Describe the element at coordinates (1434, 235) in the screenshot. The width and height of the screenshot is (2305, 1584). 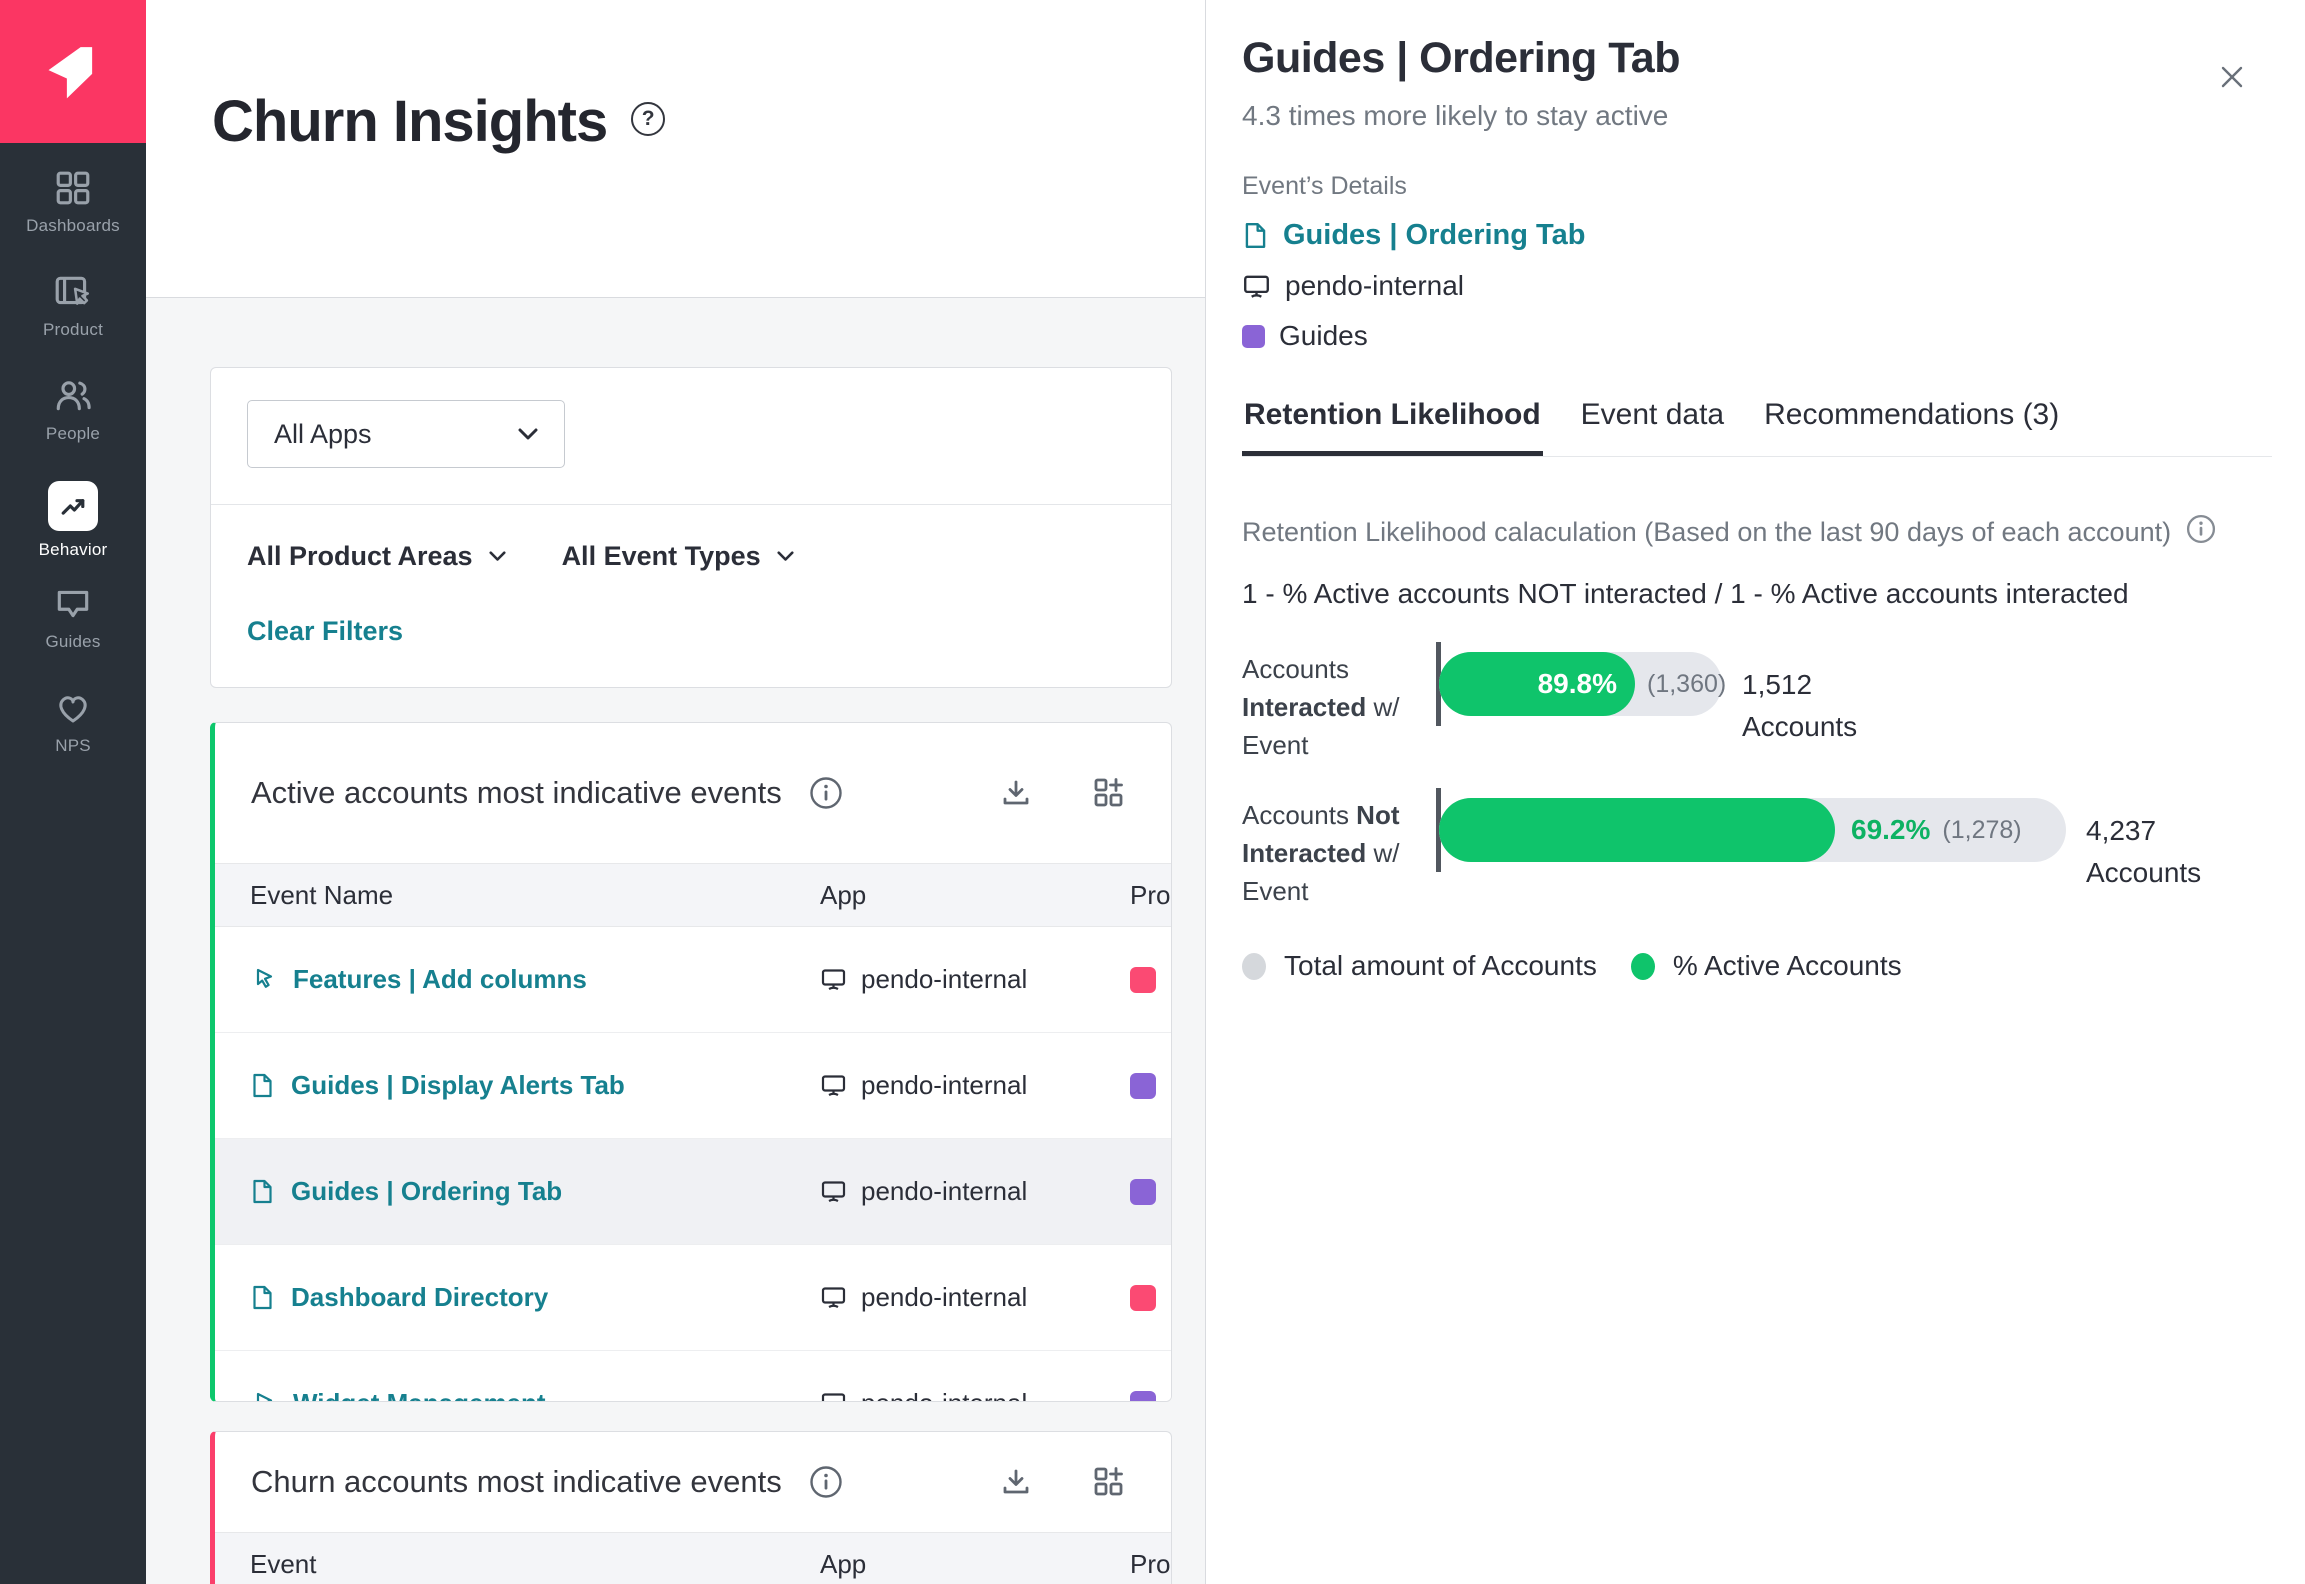
I see `event-detail-link: Guides | Ordering Tab` at that location.